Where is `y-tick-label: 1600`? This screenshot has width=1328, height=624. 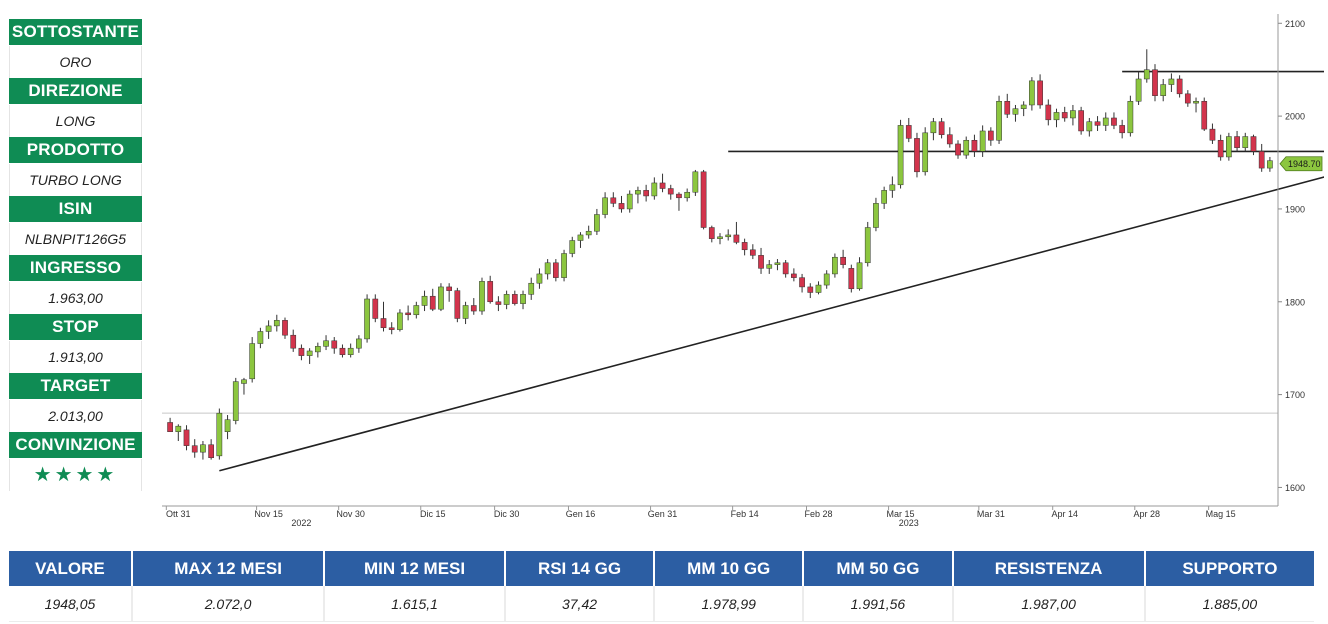 y-tick-label: 1600 is located at coordinates (1295, 488).